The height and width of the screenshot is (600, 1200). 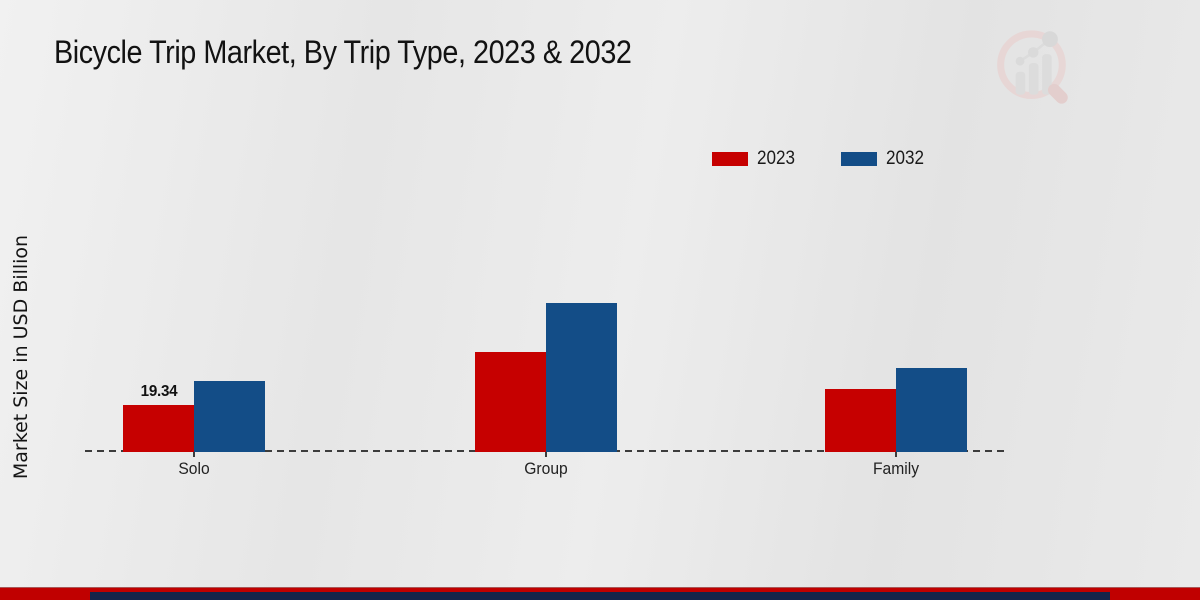 I want to click on y-axis-label: Market Size in USD Billion, so click(x=21, y=357).